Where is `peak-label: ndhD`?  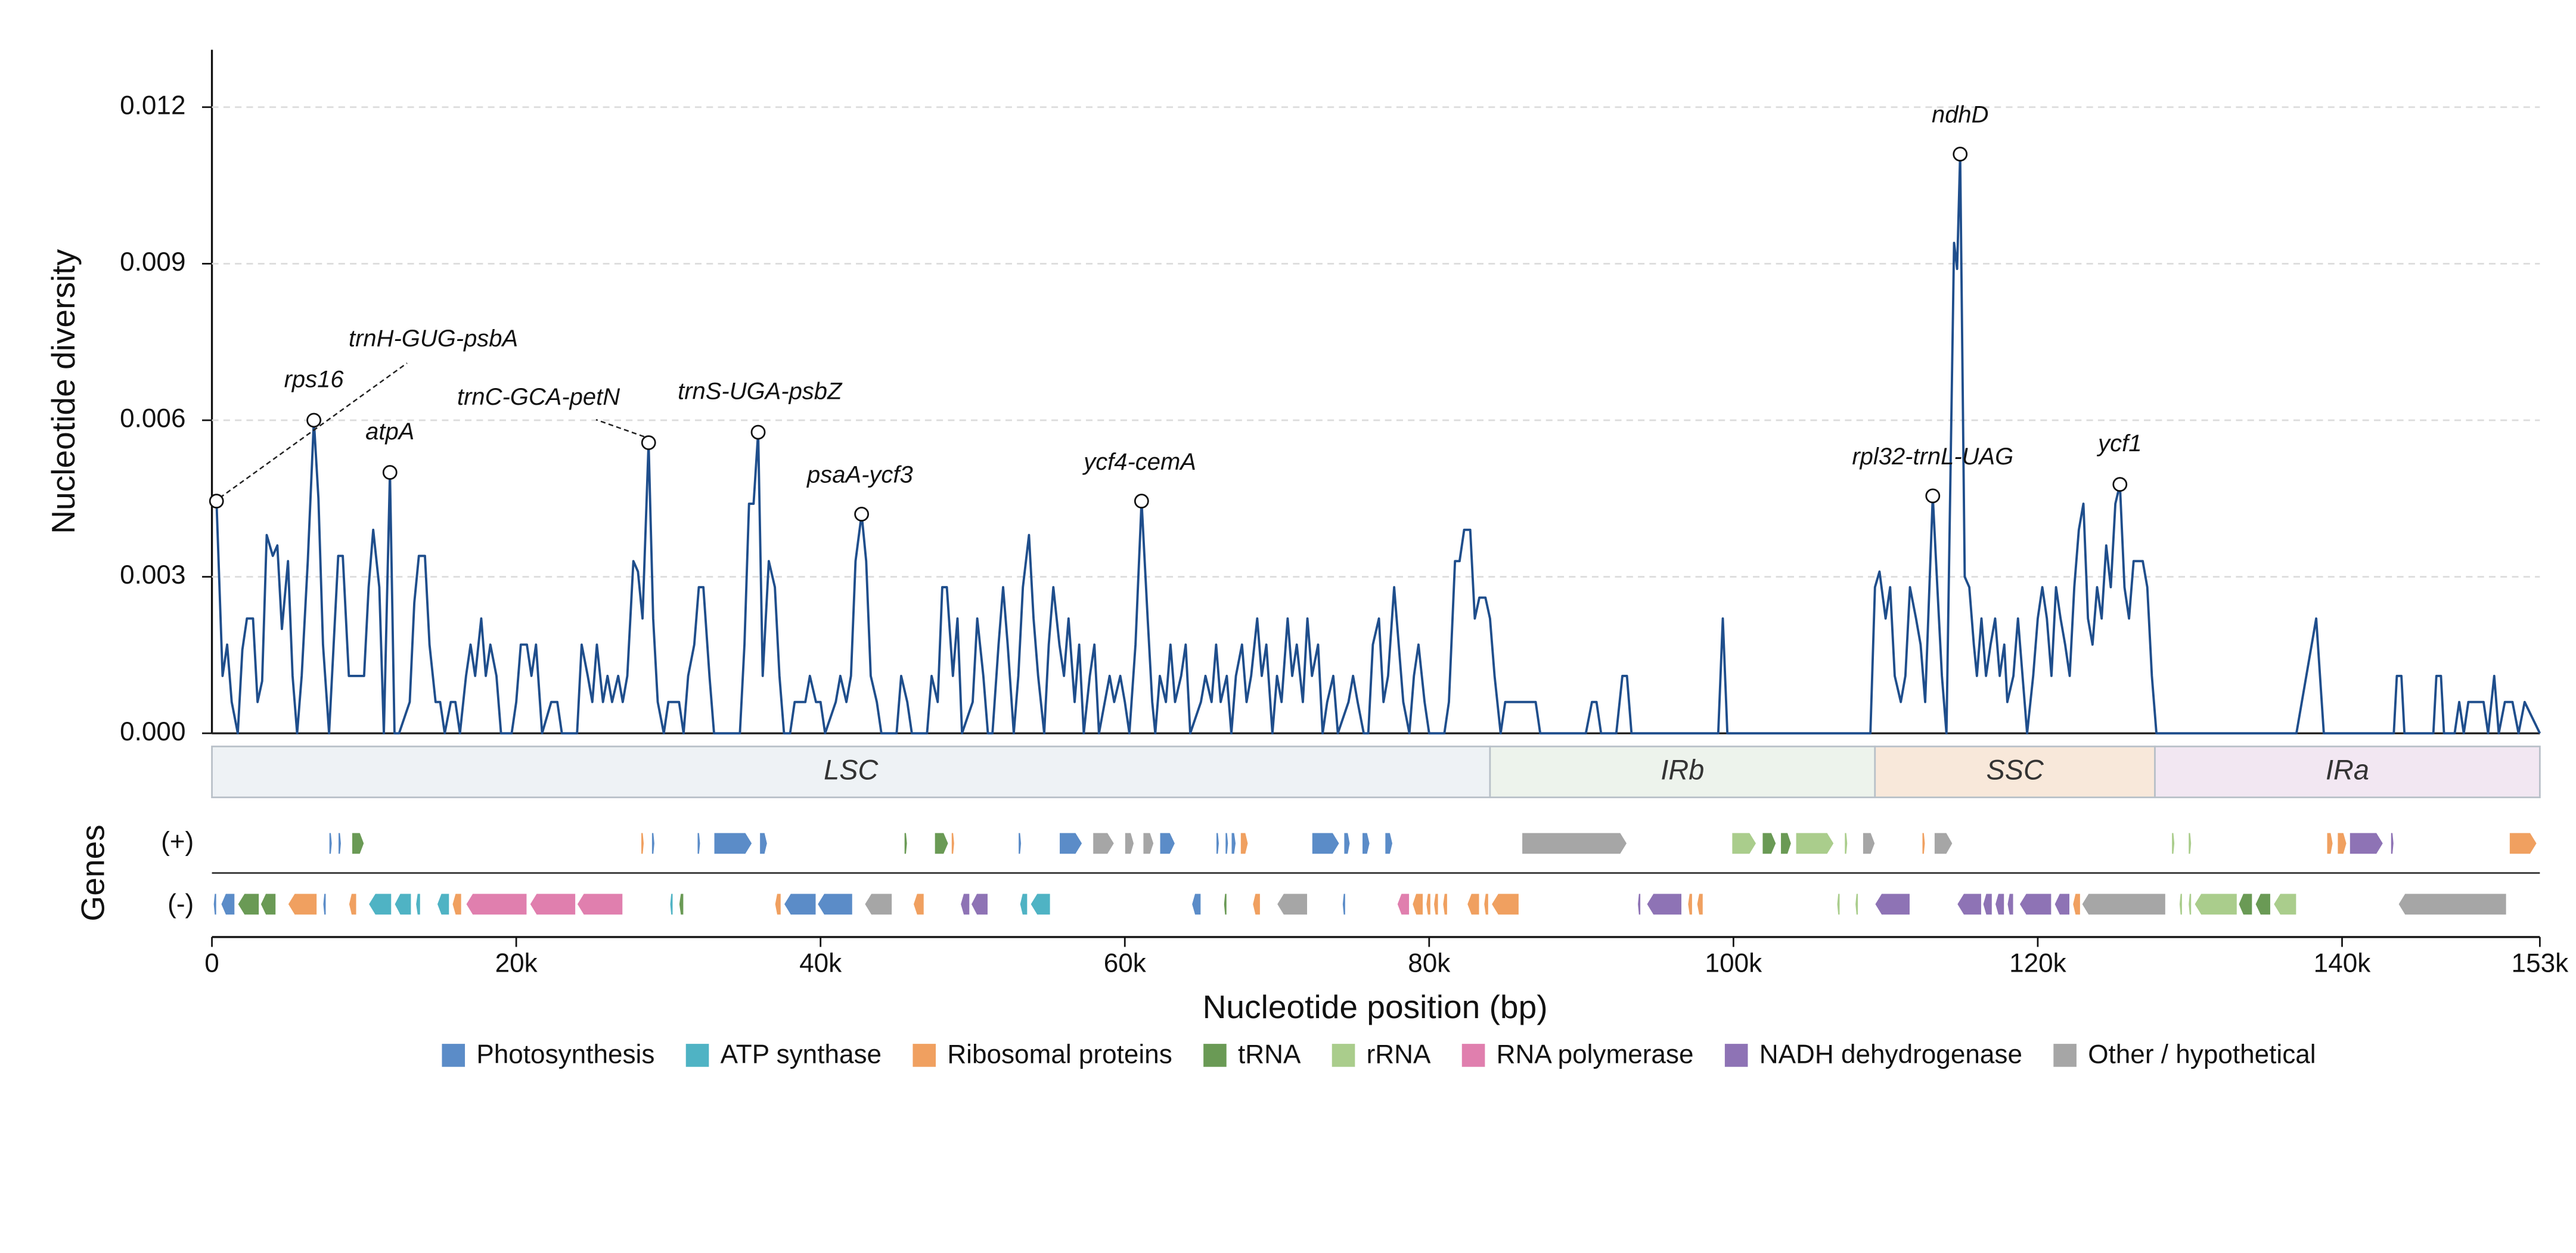 peak-label: ndhD is located at coordinates (1961, 115).